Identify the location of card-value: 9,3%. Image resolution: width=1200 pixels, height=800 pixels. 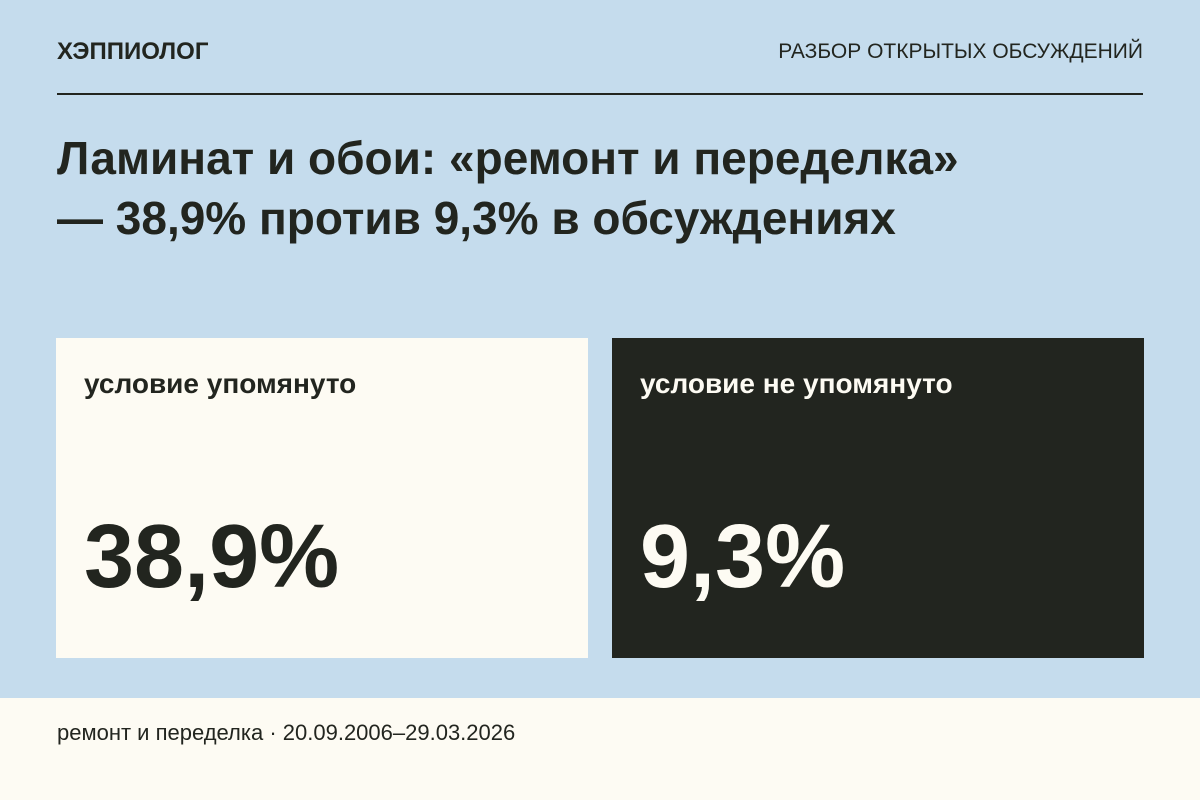
(743, 557).